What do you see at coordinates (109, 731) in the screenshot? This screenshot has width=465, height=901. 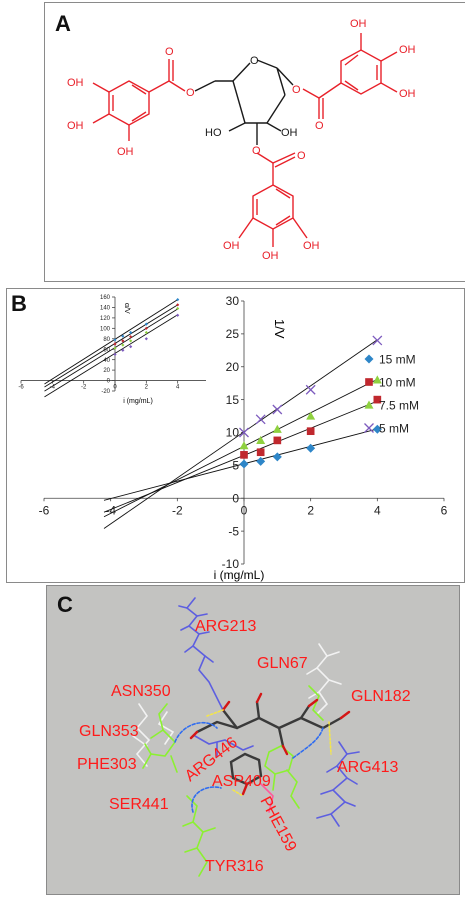 I see `residue-label: GLN353` at bounding box center [109, 731].